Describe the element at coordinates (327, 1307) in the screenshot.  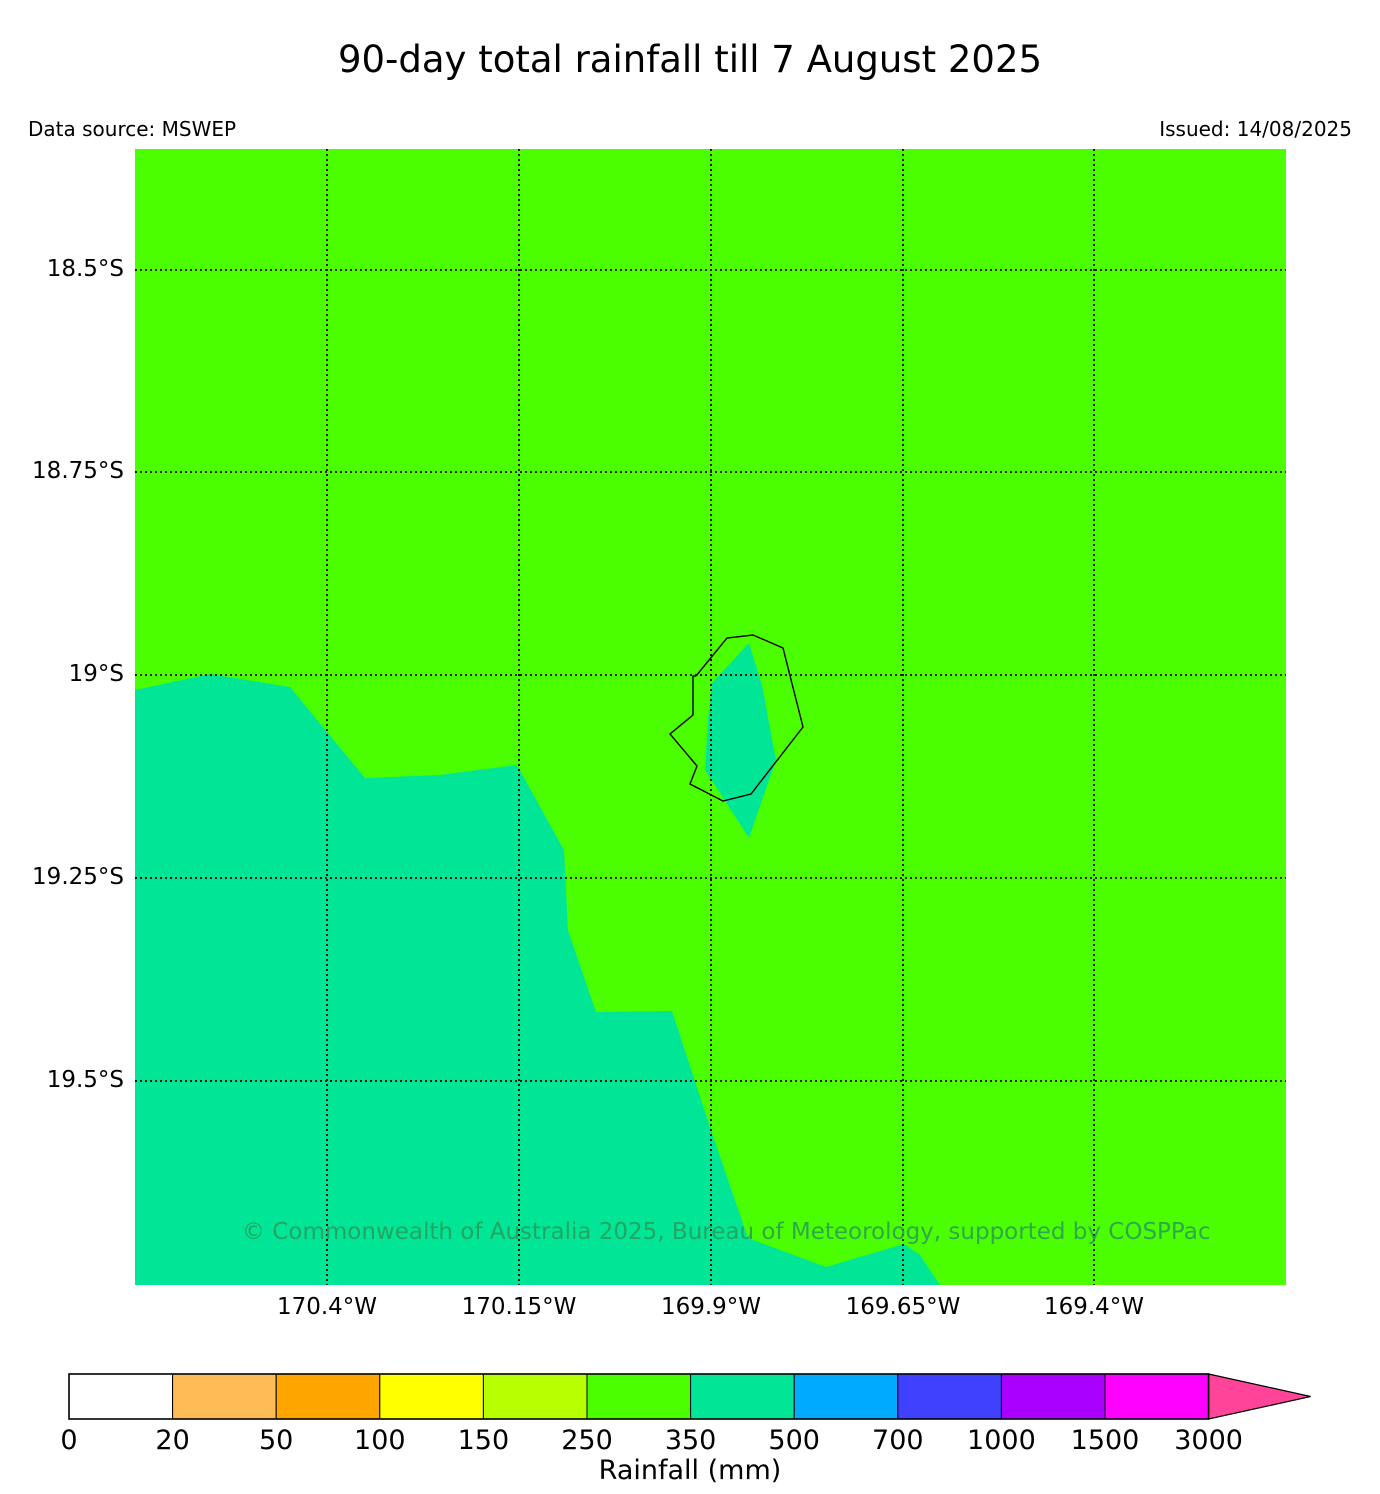
I see `lon-label-170.4W: 170.4°W` at that location.